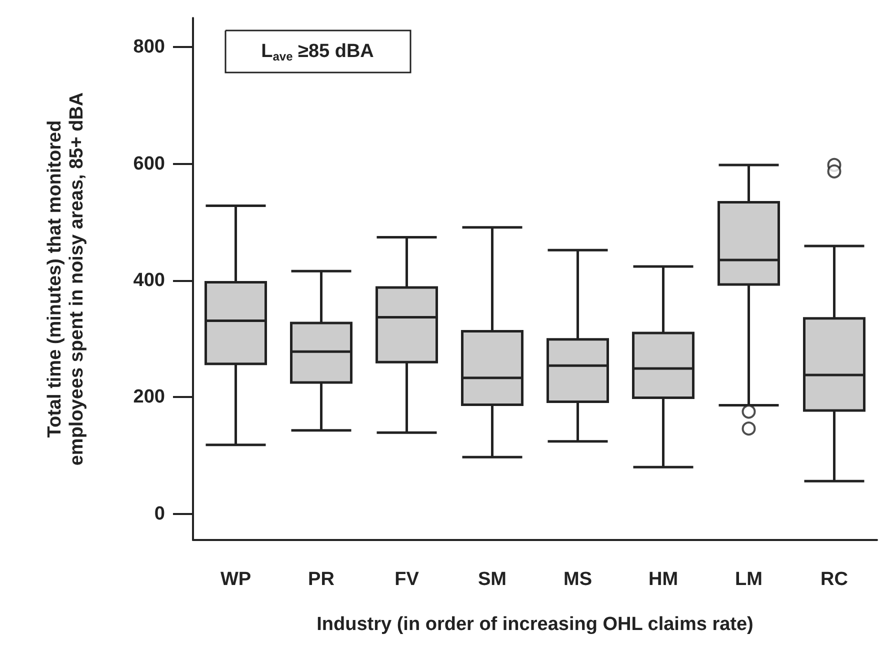 The image size is (893, 663). Describe the element at coordinates (149, 47) in the screenshot. I see `y-tick-label: 800` at that location.